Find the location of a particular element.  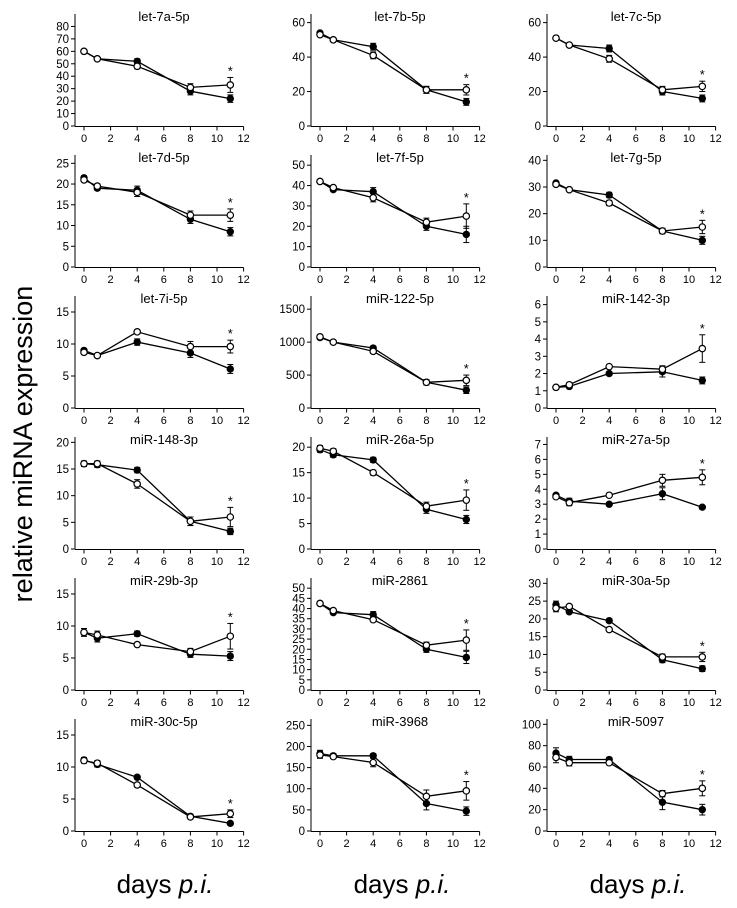

panel-let-7b-5p: 0 20 40 60 0 2 4 6 8 10 12 let-7b-5p * is located at coordinates (389, 77).